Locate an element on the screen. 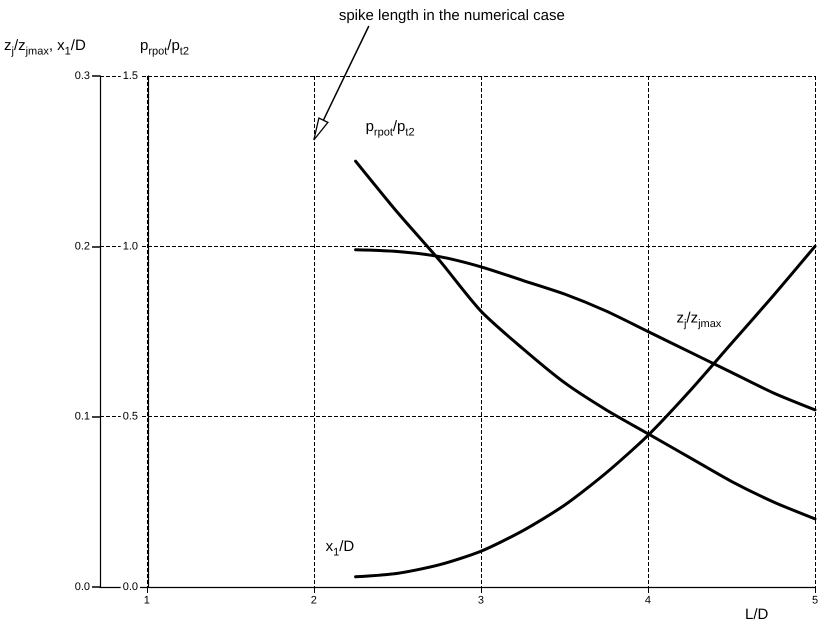 The image size is (835, 641). y2-tick-label: 1.0 is located at coordinates (130, 246).